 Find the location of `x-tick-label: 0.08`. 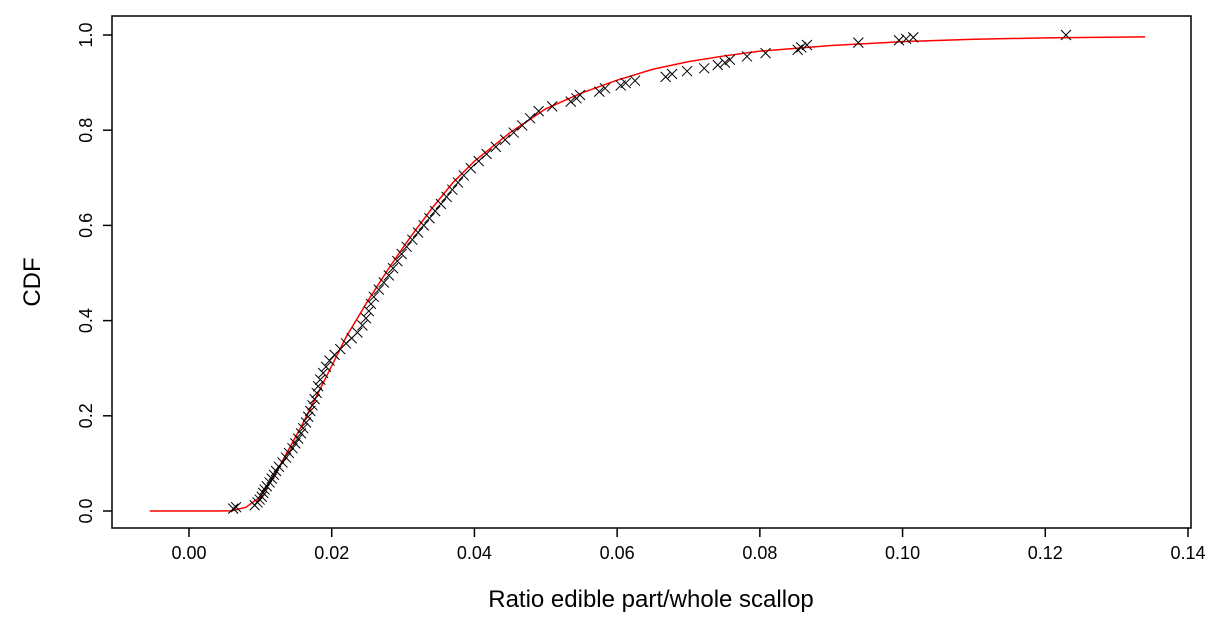

x-tick-label: 0.08 is located at coordinates (759, 553).